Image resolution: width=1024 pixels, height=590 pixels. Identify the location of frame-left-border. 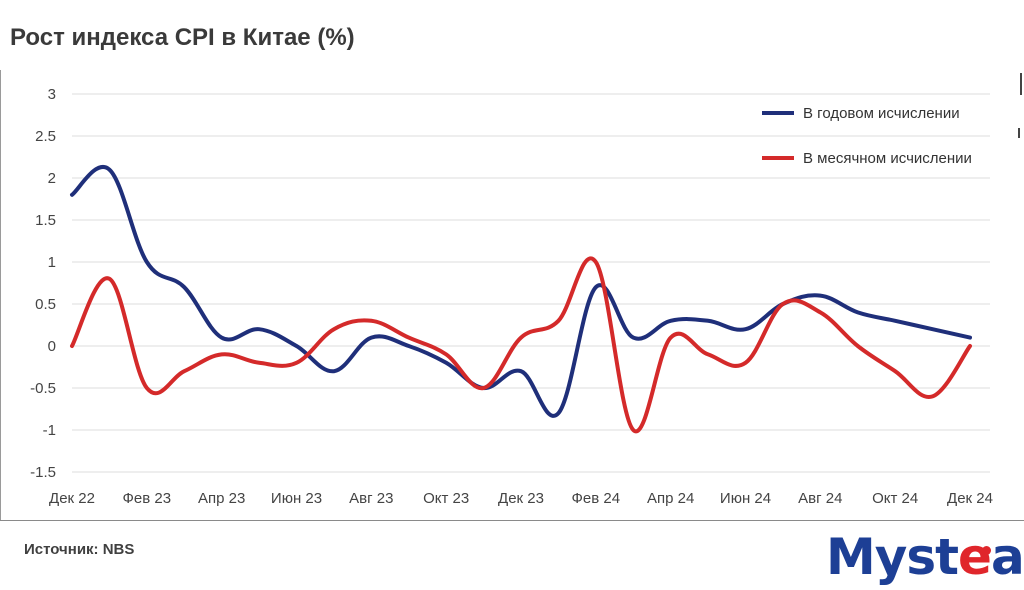
(0, 295).